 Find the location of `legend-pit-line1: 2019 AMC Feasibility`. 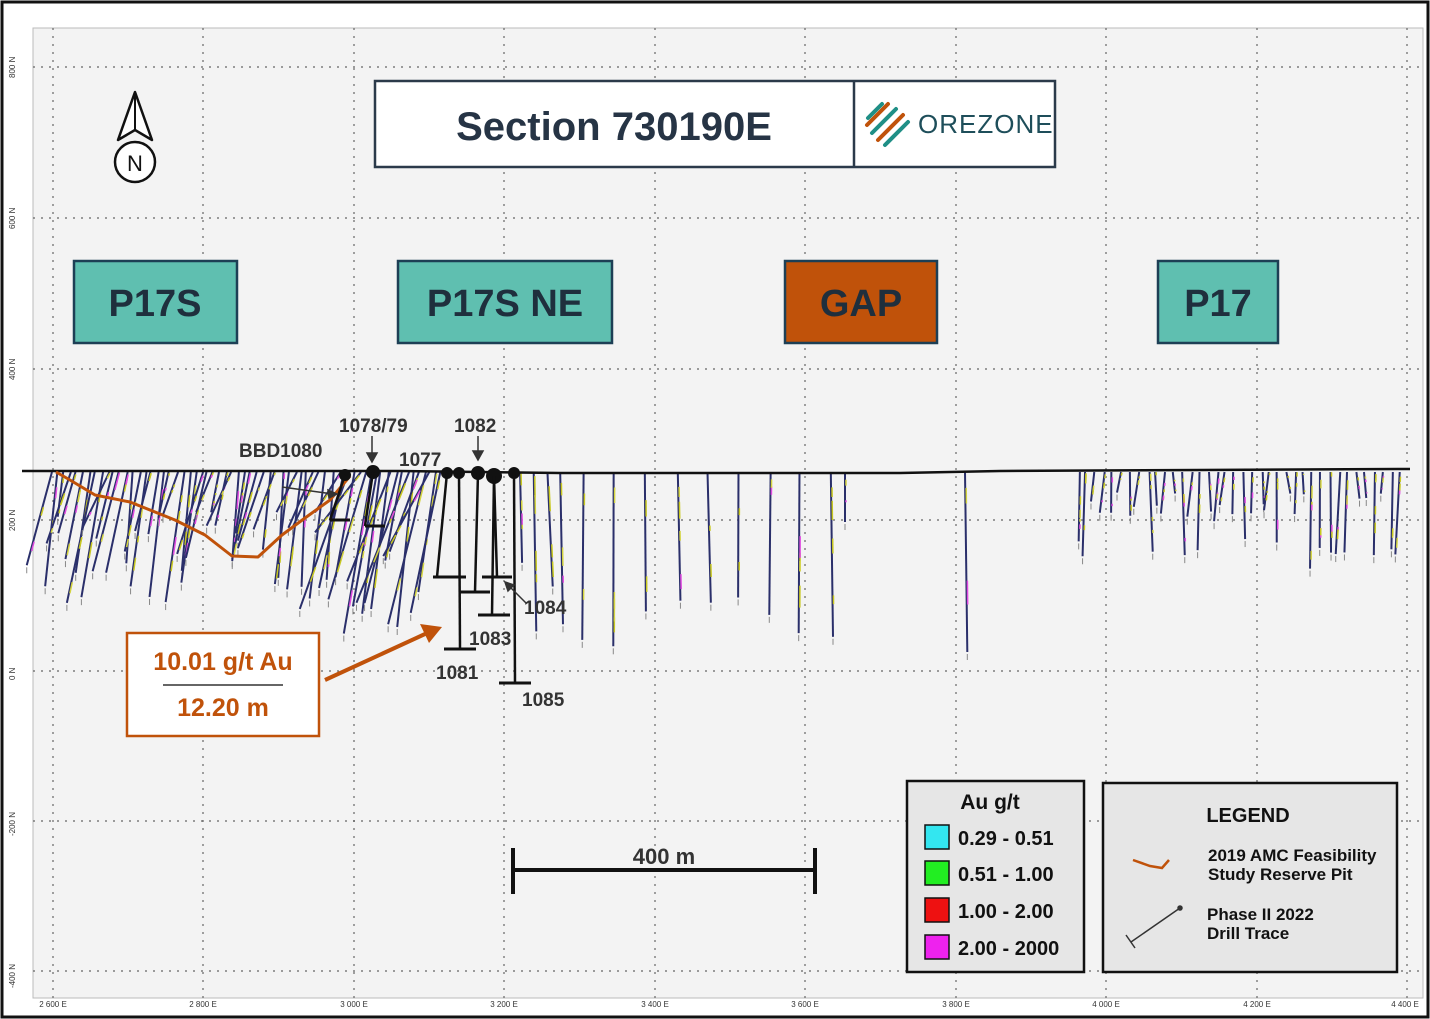

legend-pit-line1: 2019 AMC Feasibility is located at coordinates (1292, 855).